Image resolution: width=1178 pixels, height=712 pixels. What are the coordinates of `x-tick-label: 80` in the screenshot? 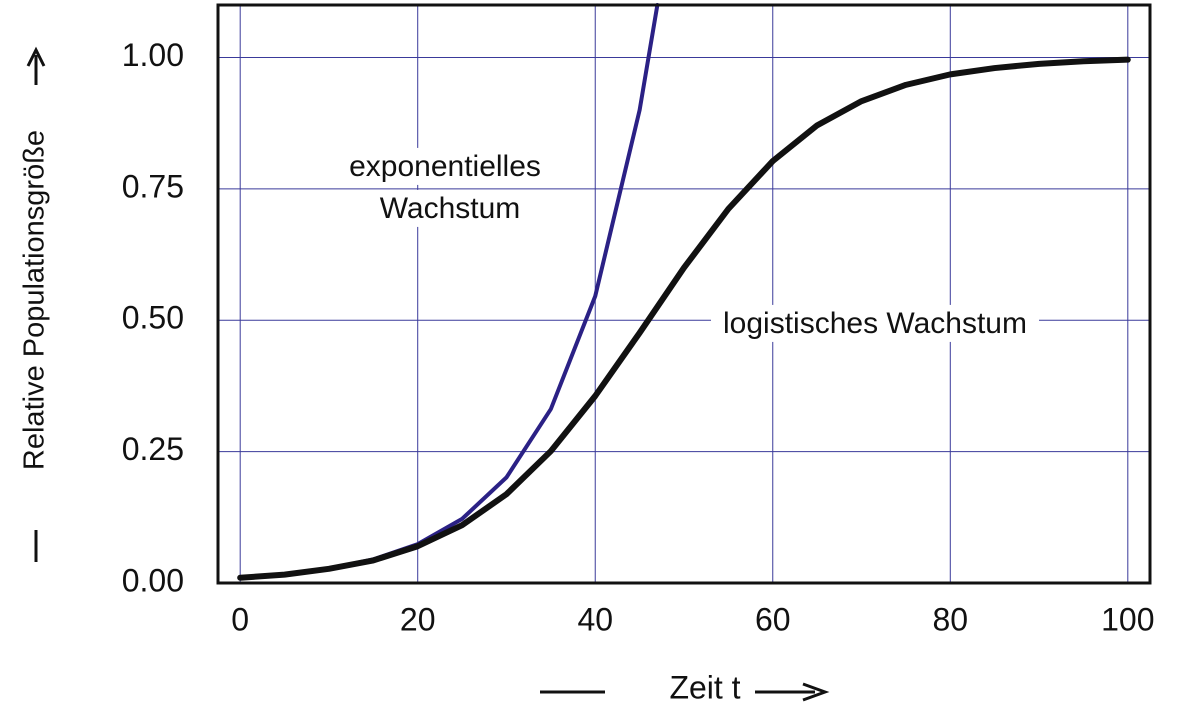 It's located at (950, 619).